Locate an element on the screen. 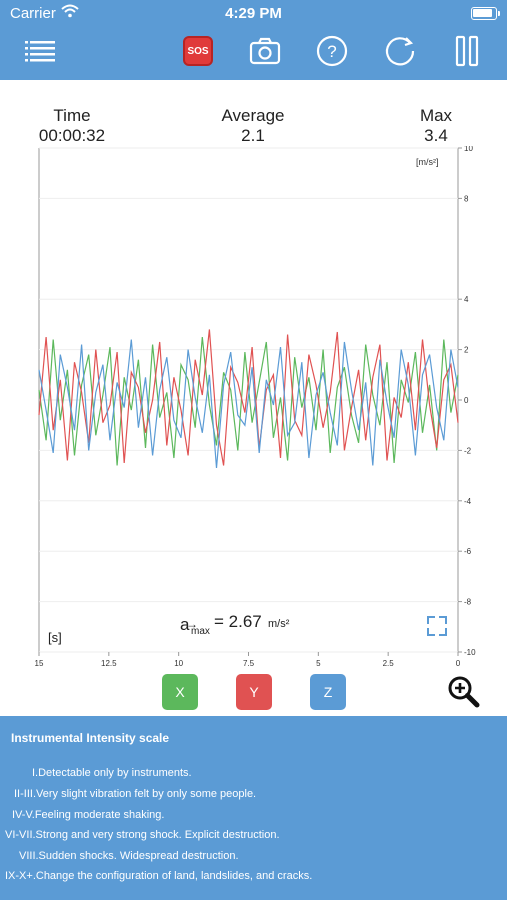 Image resolution: width=507 pixels, height=900 pixels. reset-button is located at coordinates (400, 51).